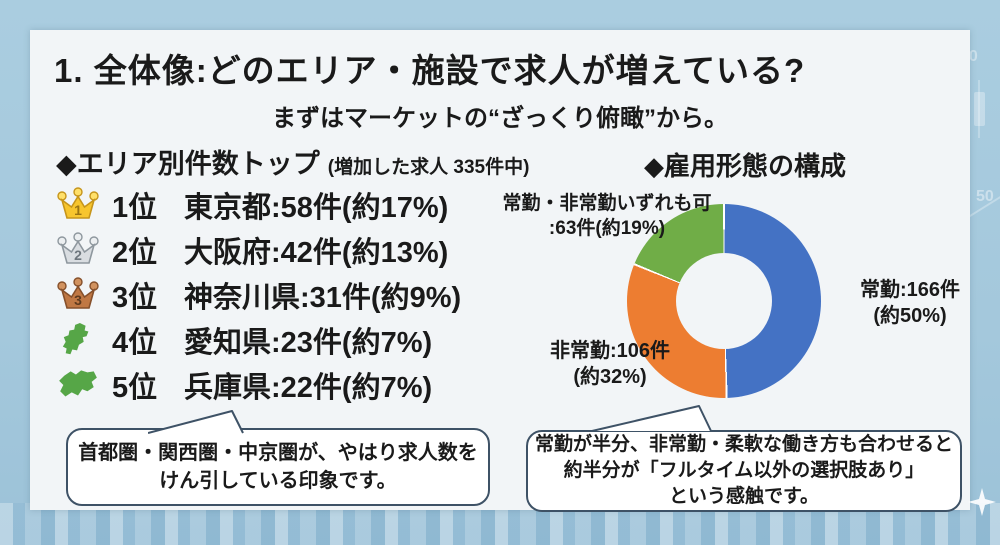 The width and height of the screenshot is (1000, 545). I want to click on page-title: 1. 全体像:どのエリア・施設で求人が増えている?, so click(430, 70).